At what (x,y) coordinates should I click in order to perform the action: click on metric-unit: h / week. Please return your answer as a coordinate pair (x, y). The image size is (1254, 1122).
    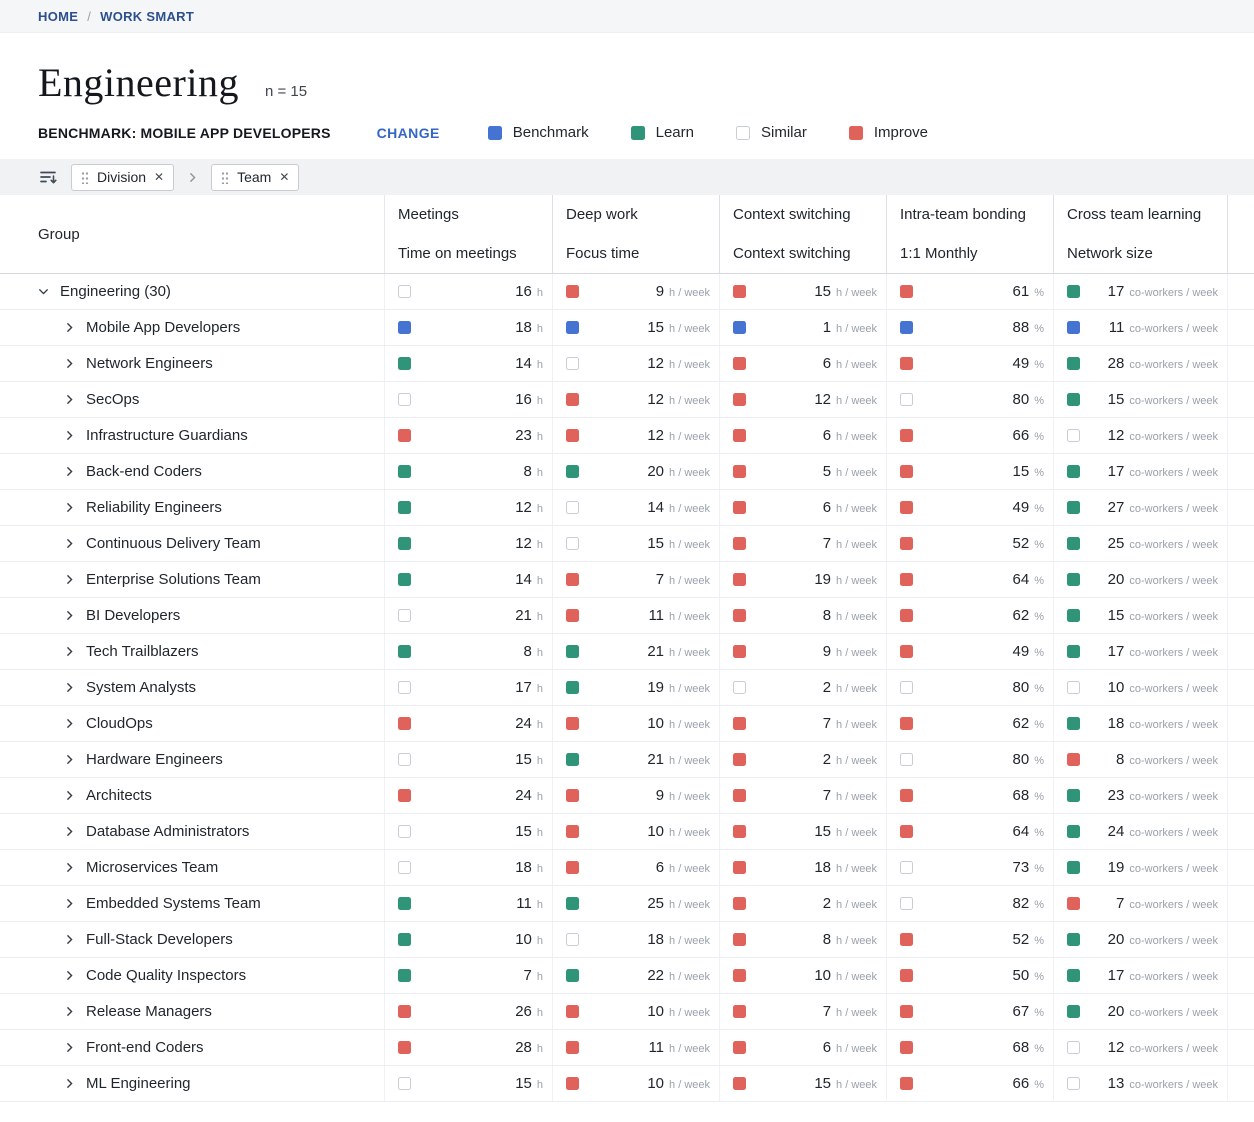
    Looking at the image, I should click on (689, 905).